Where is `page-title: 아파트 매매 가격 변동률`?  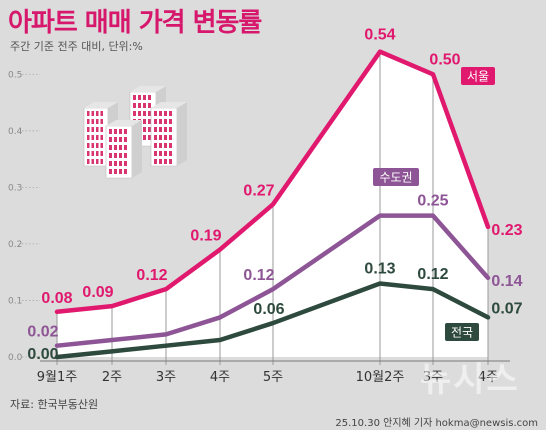
page-title: 아파트 매매 가격 변동률 is located at coordinates (135, 23).